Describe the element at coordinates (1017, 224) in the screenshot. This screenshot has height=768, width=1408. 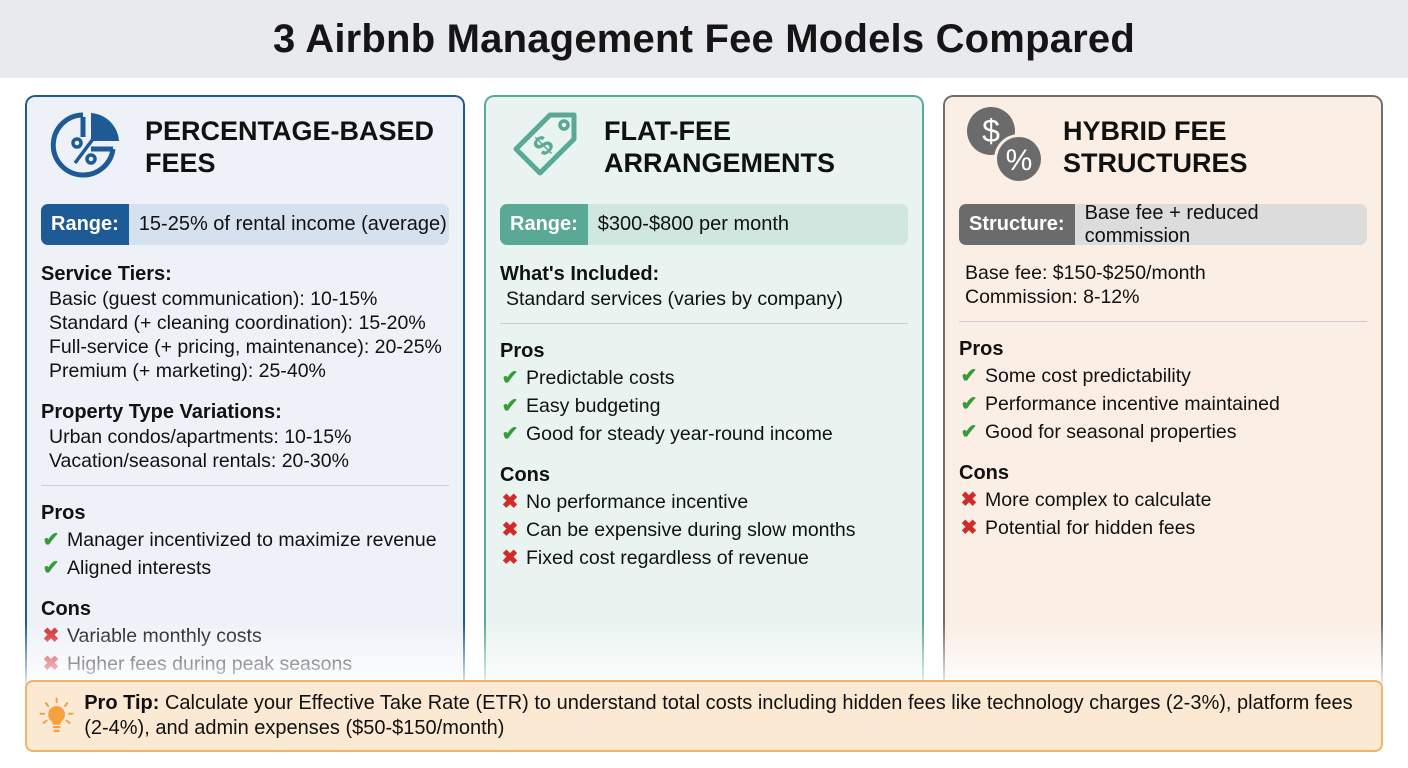
I see `range-label: Structure:` at that location.